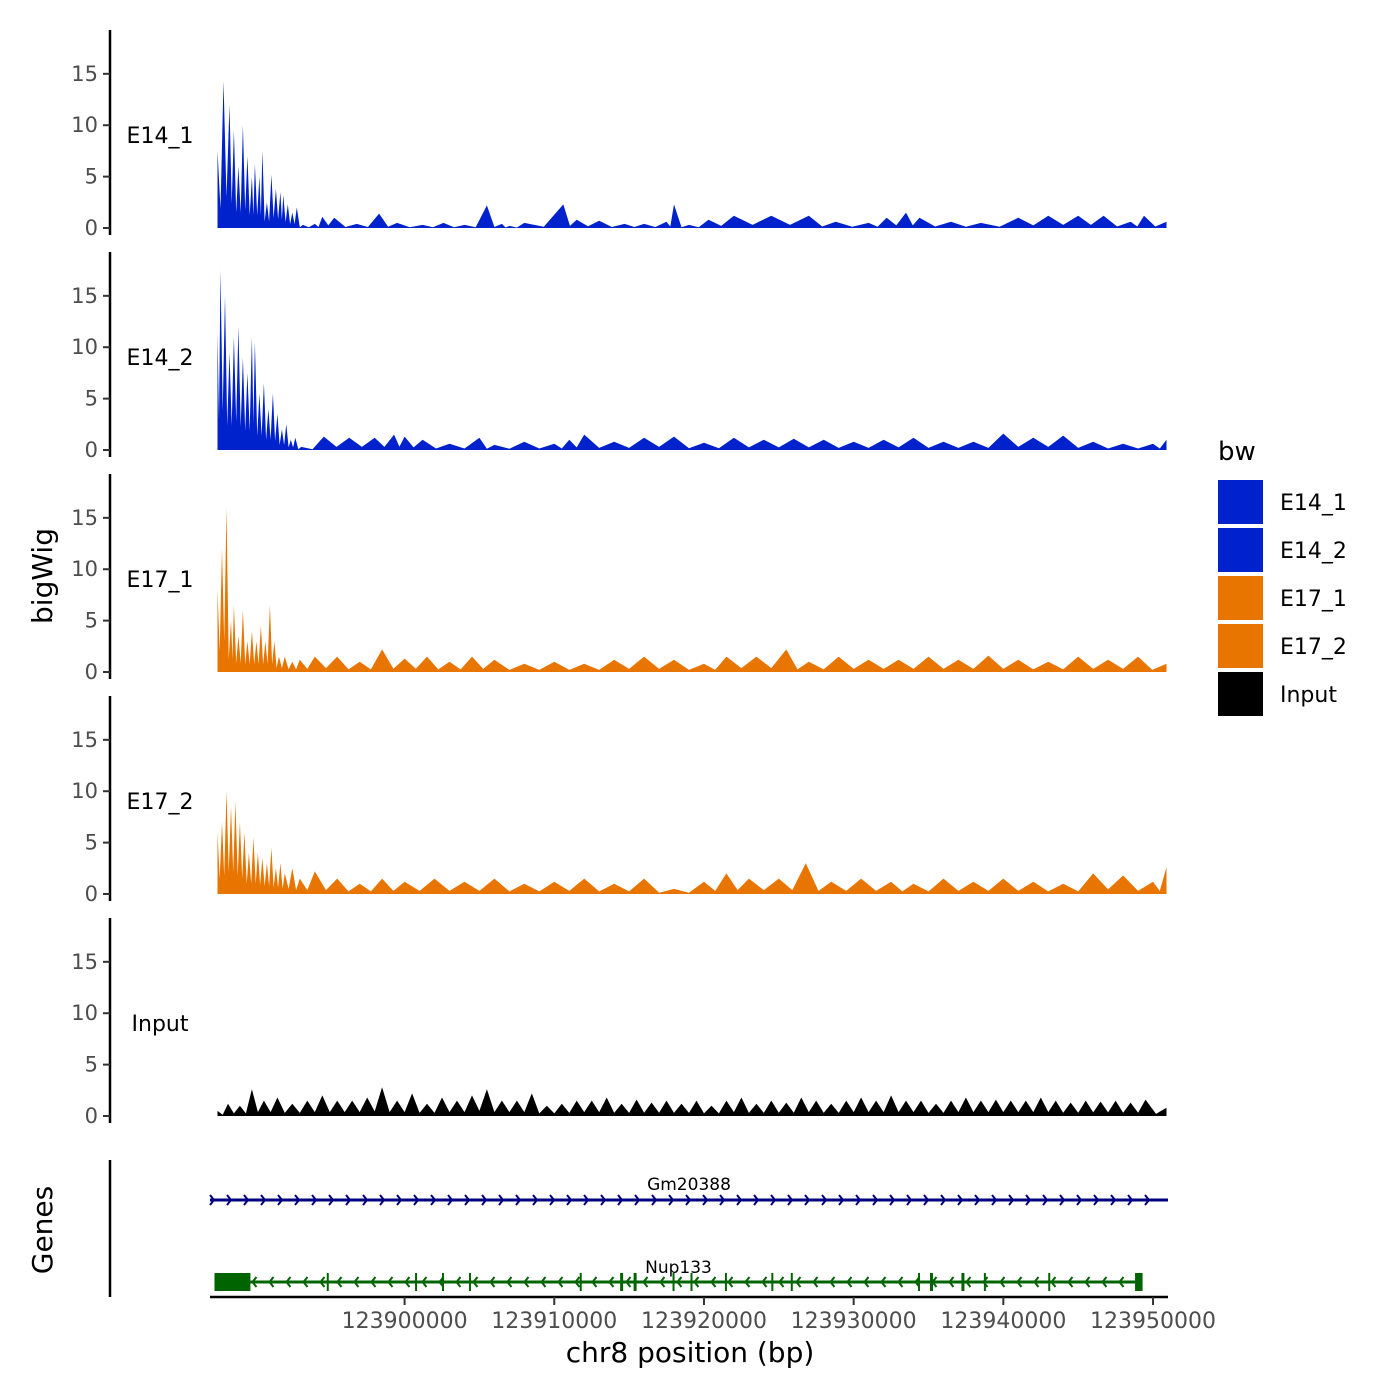 Image resolution: width=1400 pixels, height=1400 pixels. I want to click on track-E17_2: 0 5 10 15 E17_2, so click(619, 801).